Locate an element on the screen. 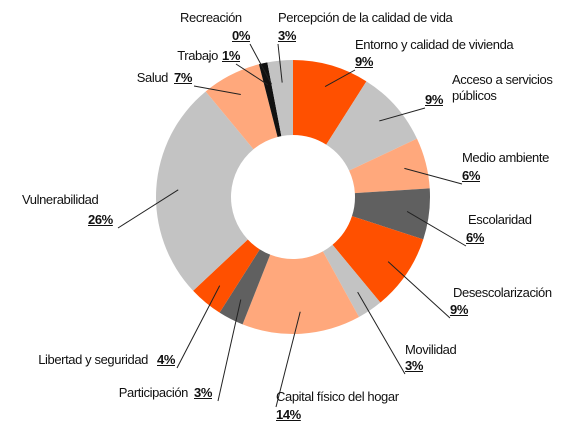 The width and height of the screenshot is (581, 424). slice-label: Movilidad is located at coordinates (431, 349).